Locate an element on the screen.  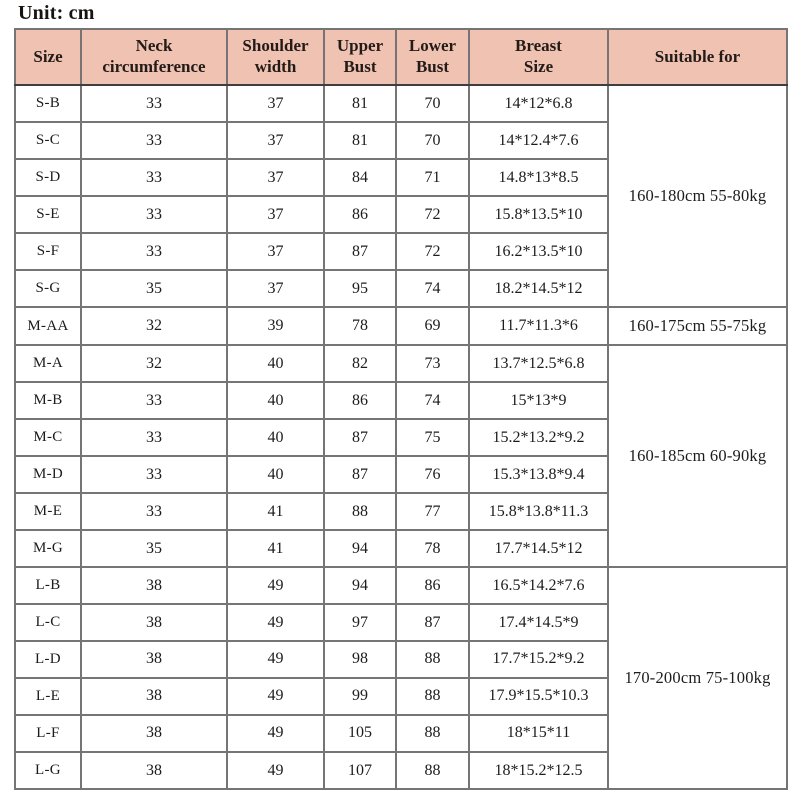
cell-lower-bust: 72 is located at coordinates (432, 251).